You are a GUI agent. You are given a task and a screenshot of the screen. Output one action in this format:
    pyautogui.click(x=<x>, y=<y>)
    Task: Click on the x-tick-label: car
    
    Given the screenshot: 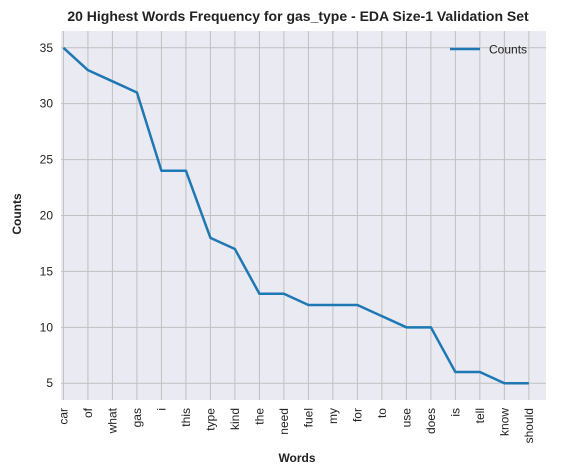 What is the action you would take?
    pyautogui.click(x=63, y=416)
    